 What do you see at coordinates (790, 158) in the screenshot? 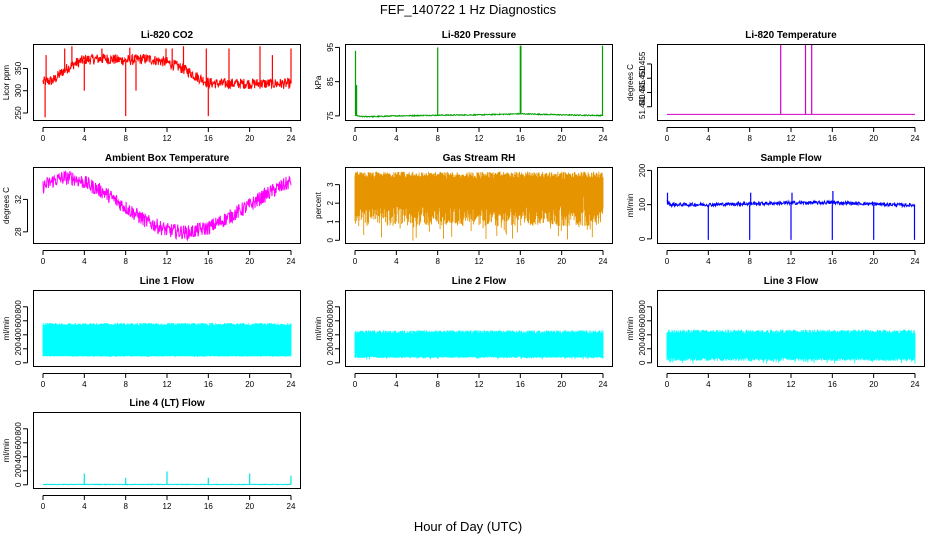
I see `panel-title: Sample Flow` at bounding box center [790, 158].